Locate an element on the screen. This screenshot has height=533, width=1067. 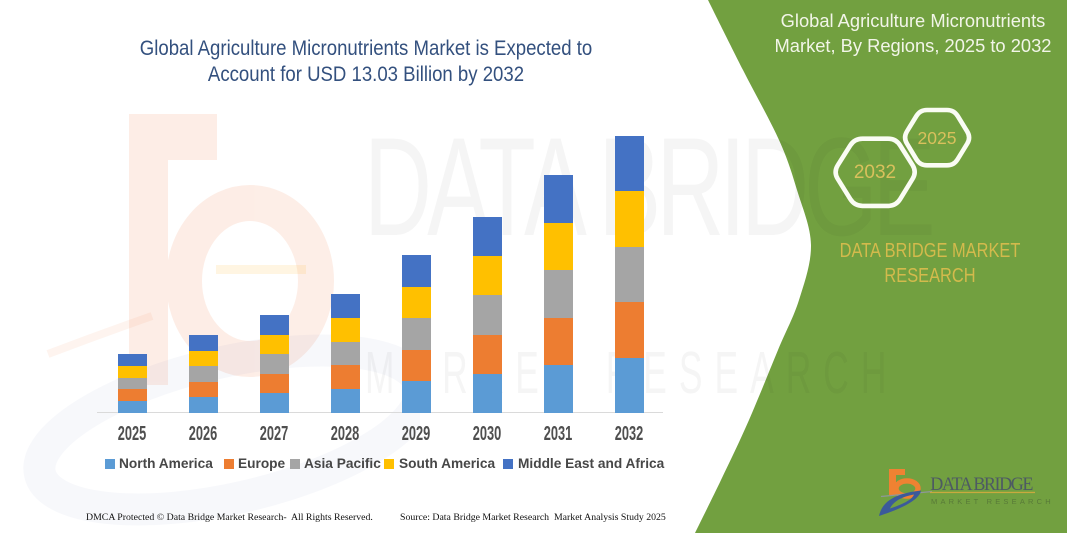
svg-text: DATA BRIDGE is located at coordinates (982, 485).